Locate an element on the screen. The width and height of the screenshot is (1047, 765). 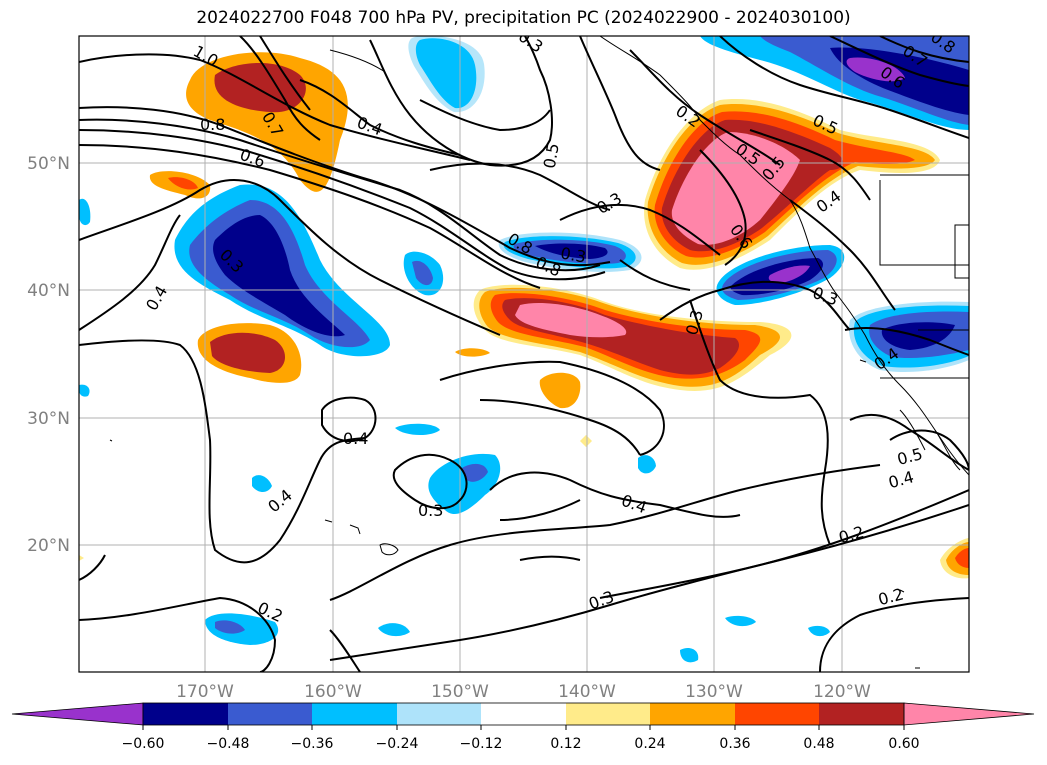
lat-label: 20°N is located at coordinates (48, 546).